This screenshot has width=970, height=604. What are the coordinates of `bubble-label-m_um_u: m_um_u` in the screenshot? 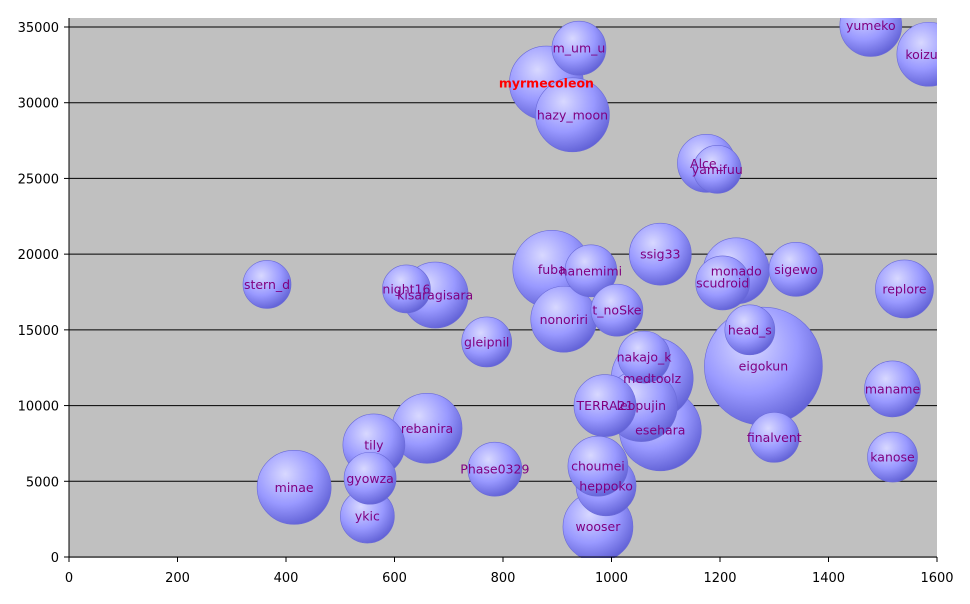 It's located at (579, 48).